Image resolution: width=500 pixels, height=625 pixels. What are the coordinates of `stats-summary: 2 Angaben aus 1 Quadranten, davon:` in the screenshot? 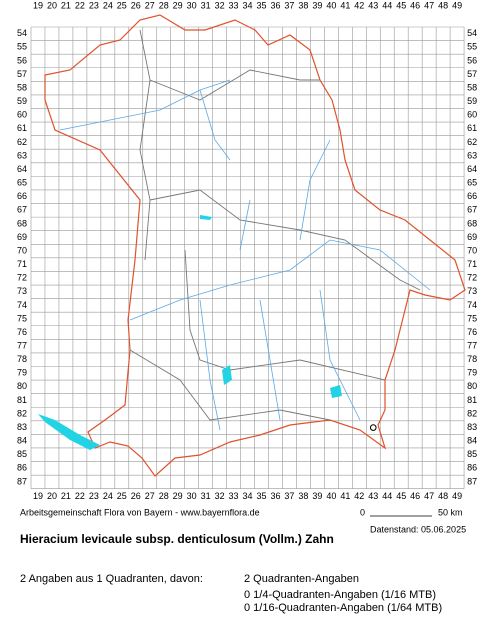 It's located at (111, 579).